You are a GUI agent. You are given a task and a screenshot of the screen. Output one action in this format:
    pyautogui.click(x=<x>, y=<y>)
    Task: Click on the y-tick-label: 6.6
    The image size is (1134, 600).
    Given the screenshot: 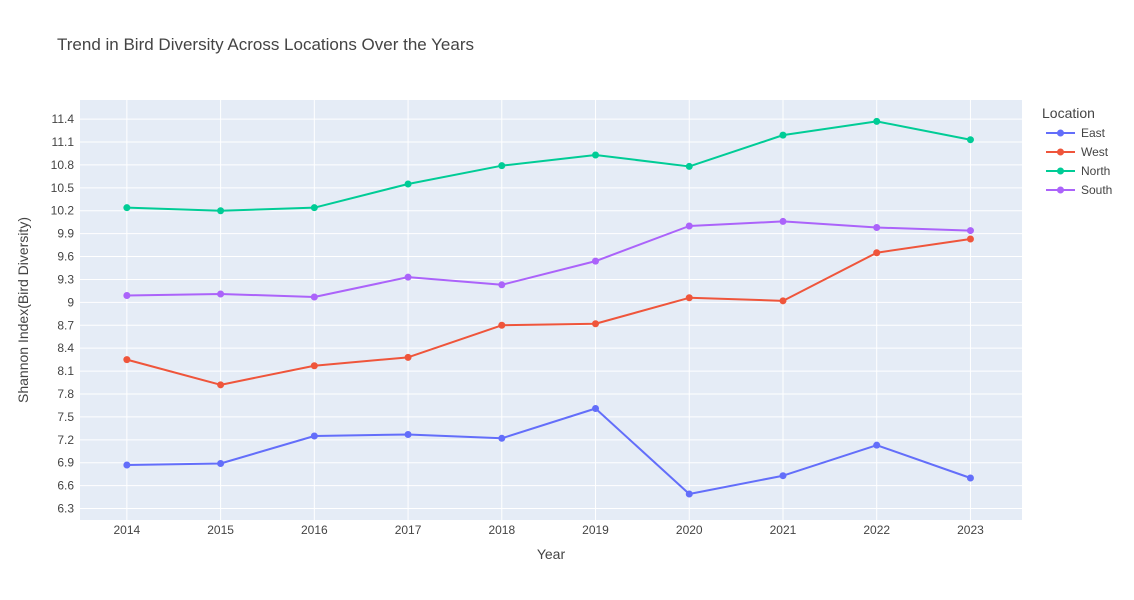 What is the action you would take?
    pyautogui.click(x=65, y=486)
    